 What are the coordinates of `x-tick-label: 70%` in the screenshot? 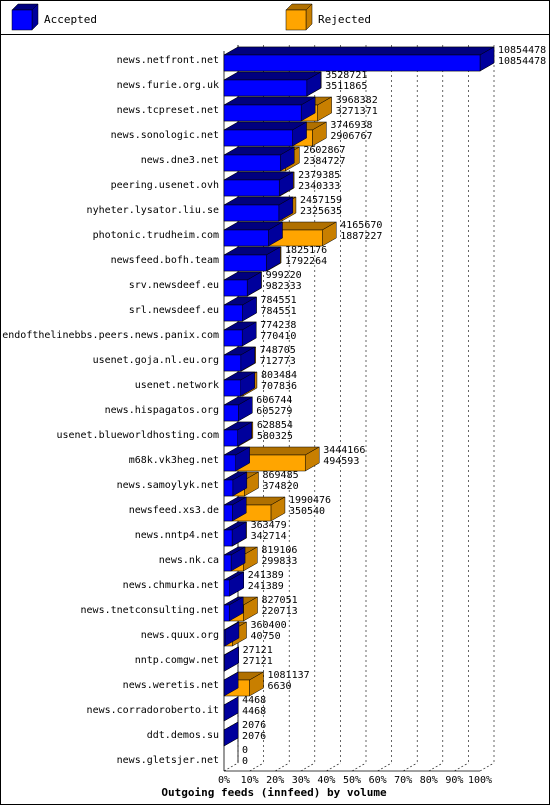 It's located at (403, 780).